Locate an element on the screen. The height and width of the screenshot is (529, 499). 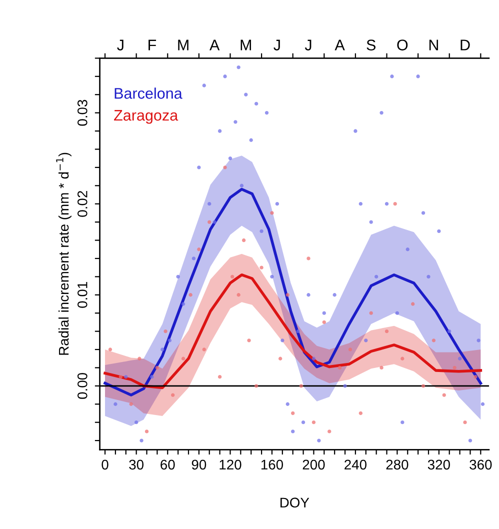
y-tick-label: 0.03 is located at coordinates (82, 113).